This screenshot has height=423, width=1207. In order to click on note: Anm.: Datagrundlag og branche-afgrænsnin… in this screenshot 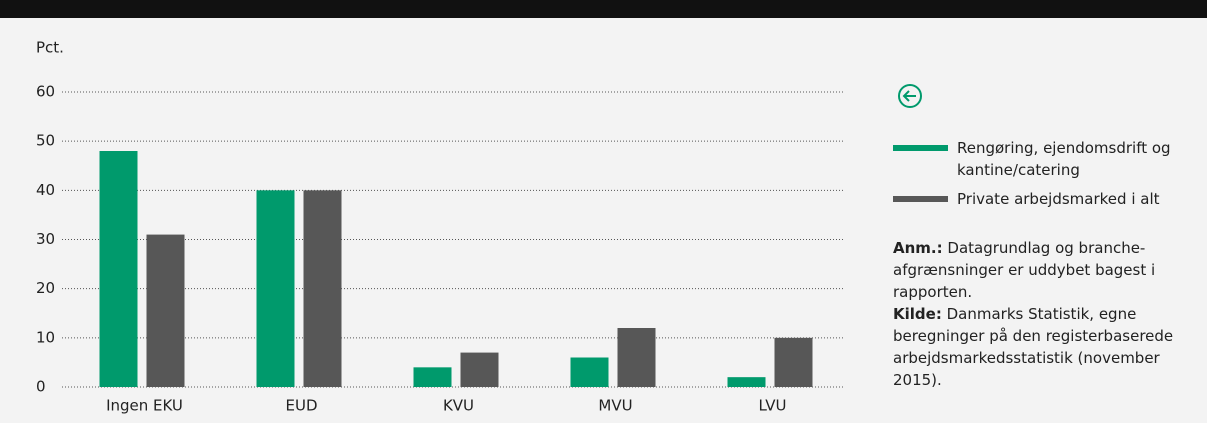, I will do `click(1048, 270)`.